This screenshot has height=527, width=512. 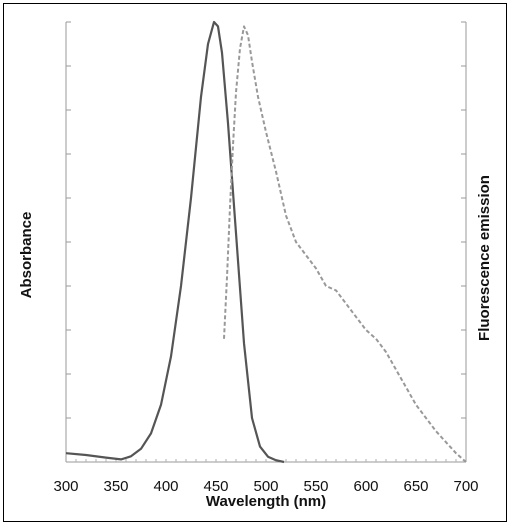 I want to click on x-tick-label: 350, so click(x=115, y=486).